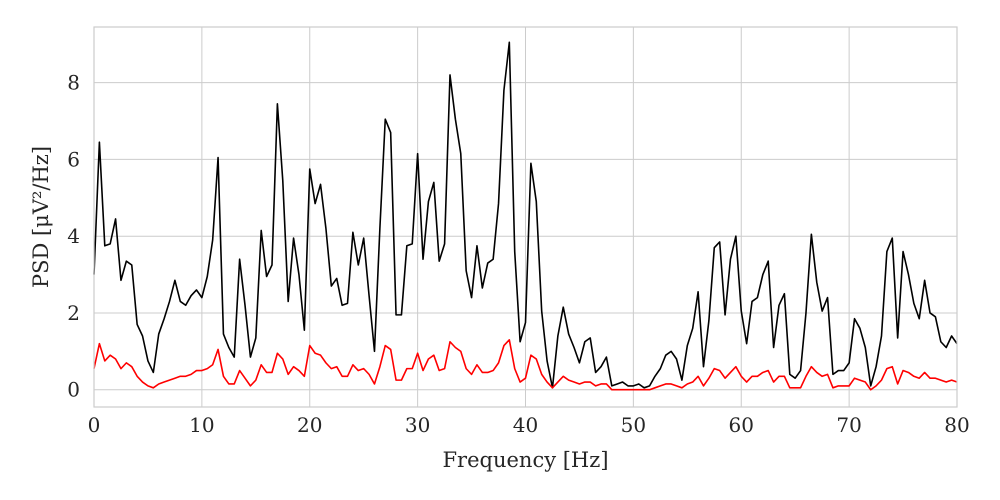  Describe the element at coordinates (741, 425) in the screenshot. I see `x-tick-label: 60` at that location.